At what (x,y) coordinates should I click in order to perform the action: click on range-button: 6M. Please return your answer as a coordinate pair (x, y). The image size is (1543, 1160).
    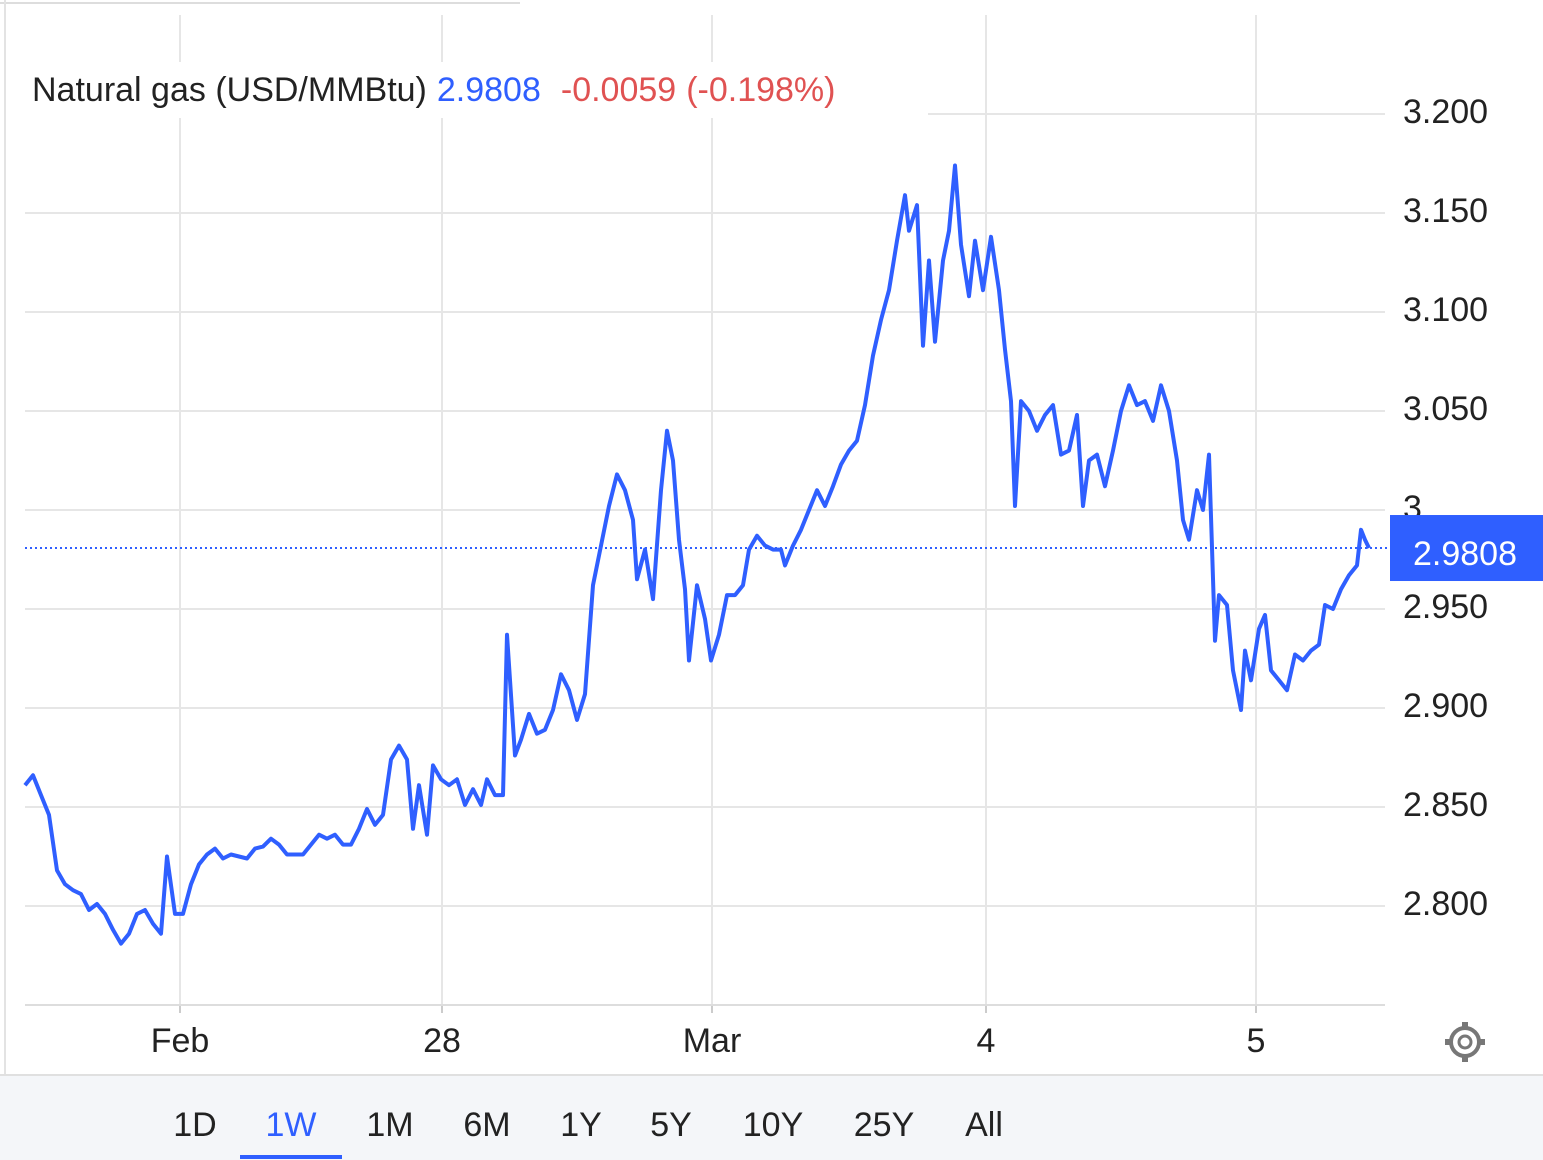
    Looking at the image, I should click on (486, 1125).